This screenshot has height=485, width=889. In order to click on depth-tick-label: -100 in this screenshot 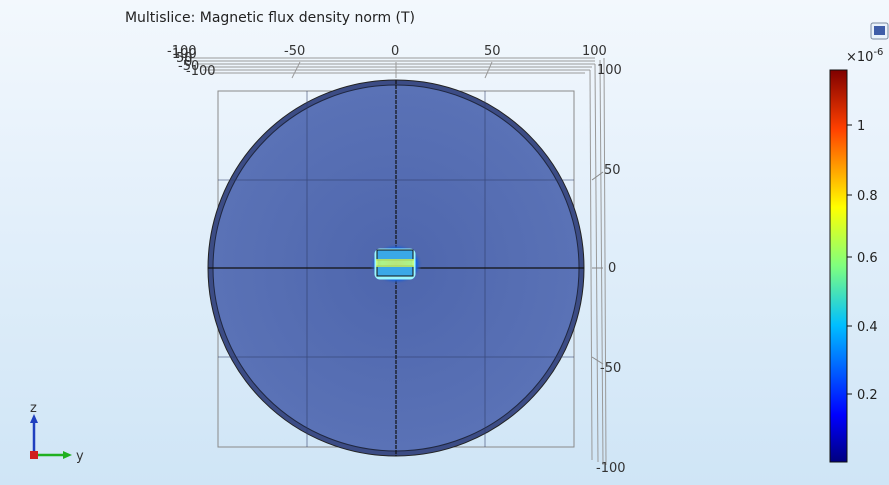, I will do `click(201, 71)`.